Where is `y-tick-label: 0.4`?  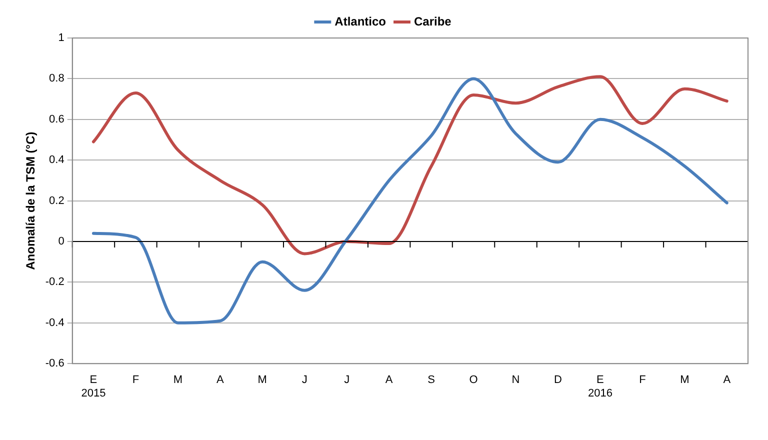
y-tick-label: 0.4 is located at coordinates (56, 160).